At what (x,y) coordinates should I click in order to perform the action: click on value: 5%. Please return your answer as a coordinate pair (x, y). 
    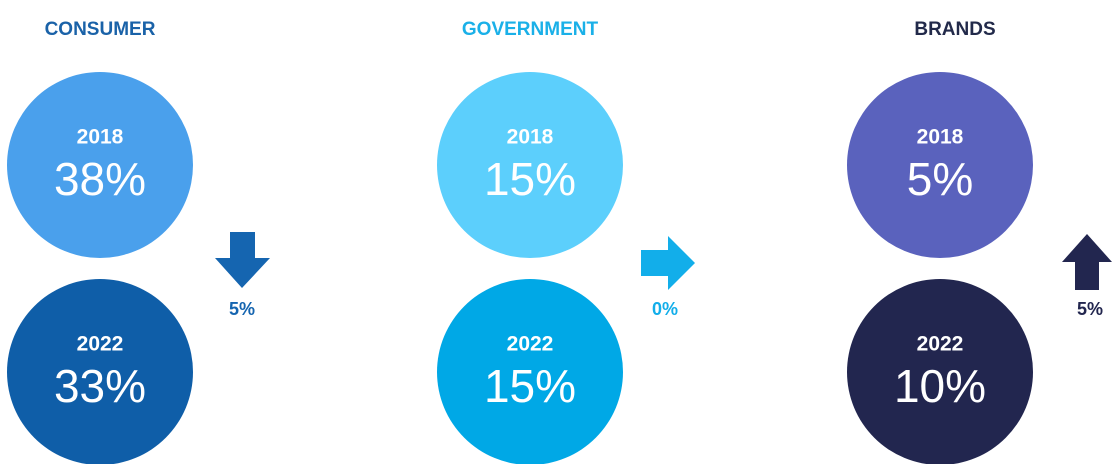
    Looking at the image, I should click on (940, 179).